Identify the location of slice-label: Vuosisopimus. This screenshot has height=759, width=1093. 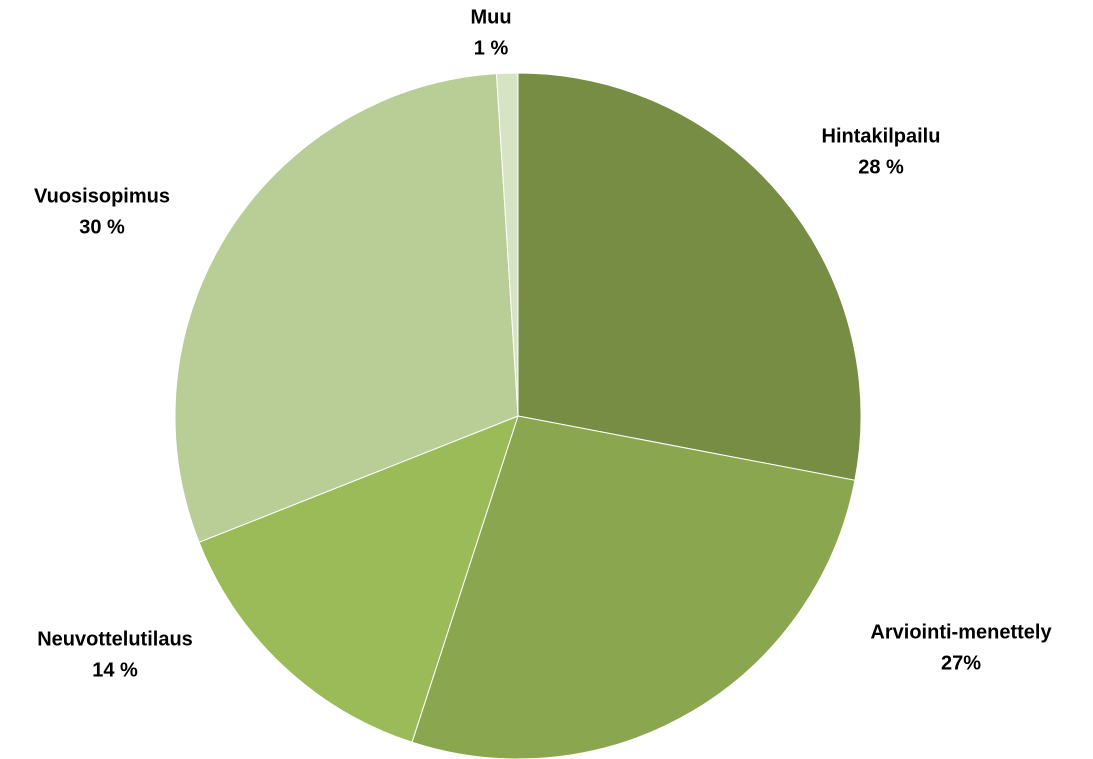
(102, 196).